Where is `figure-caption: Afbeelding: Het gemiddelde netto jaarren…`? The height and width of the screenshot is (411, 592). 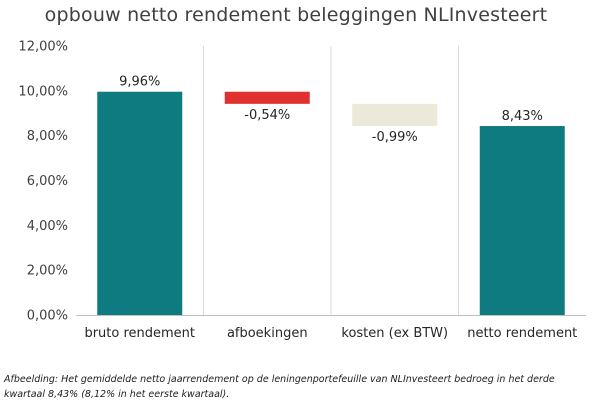
figure-caption: Afbeelding: Het gemiddelde netto jaarren… is located at coordinates (279, 387).